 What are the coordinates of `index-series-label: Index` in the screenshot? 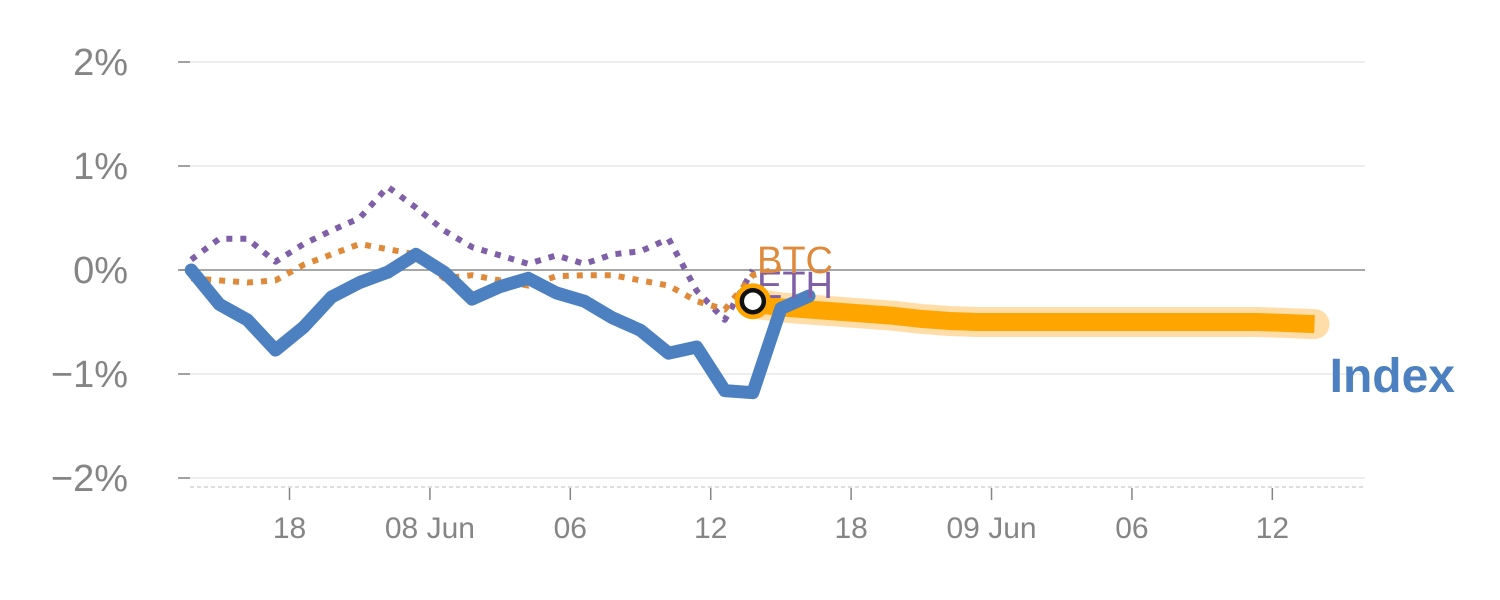 It's located at (1393, 376).